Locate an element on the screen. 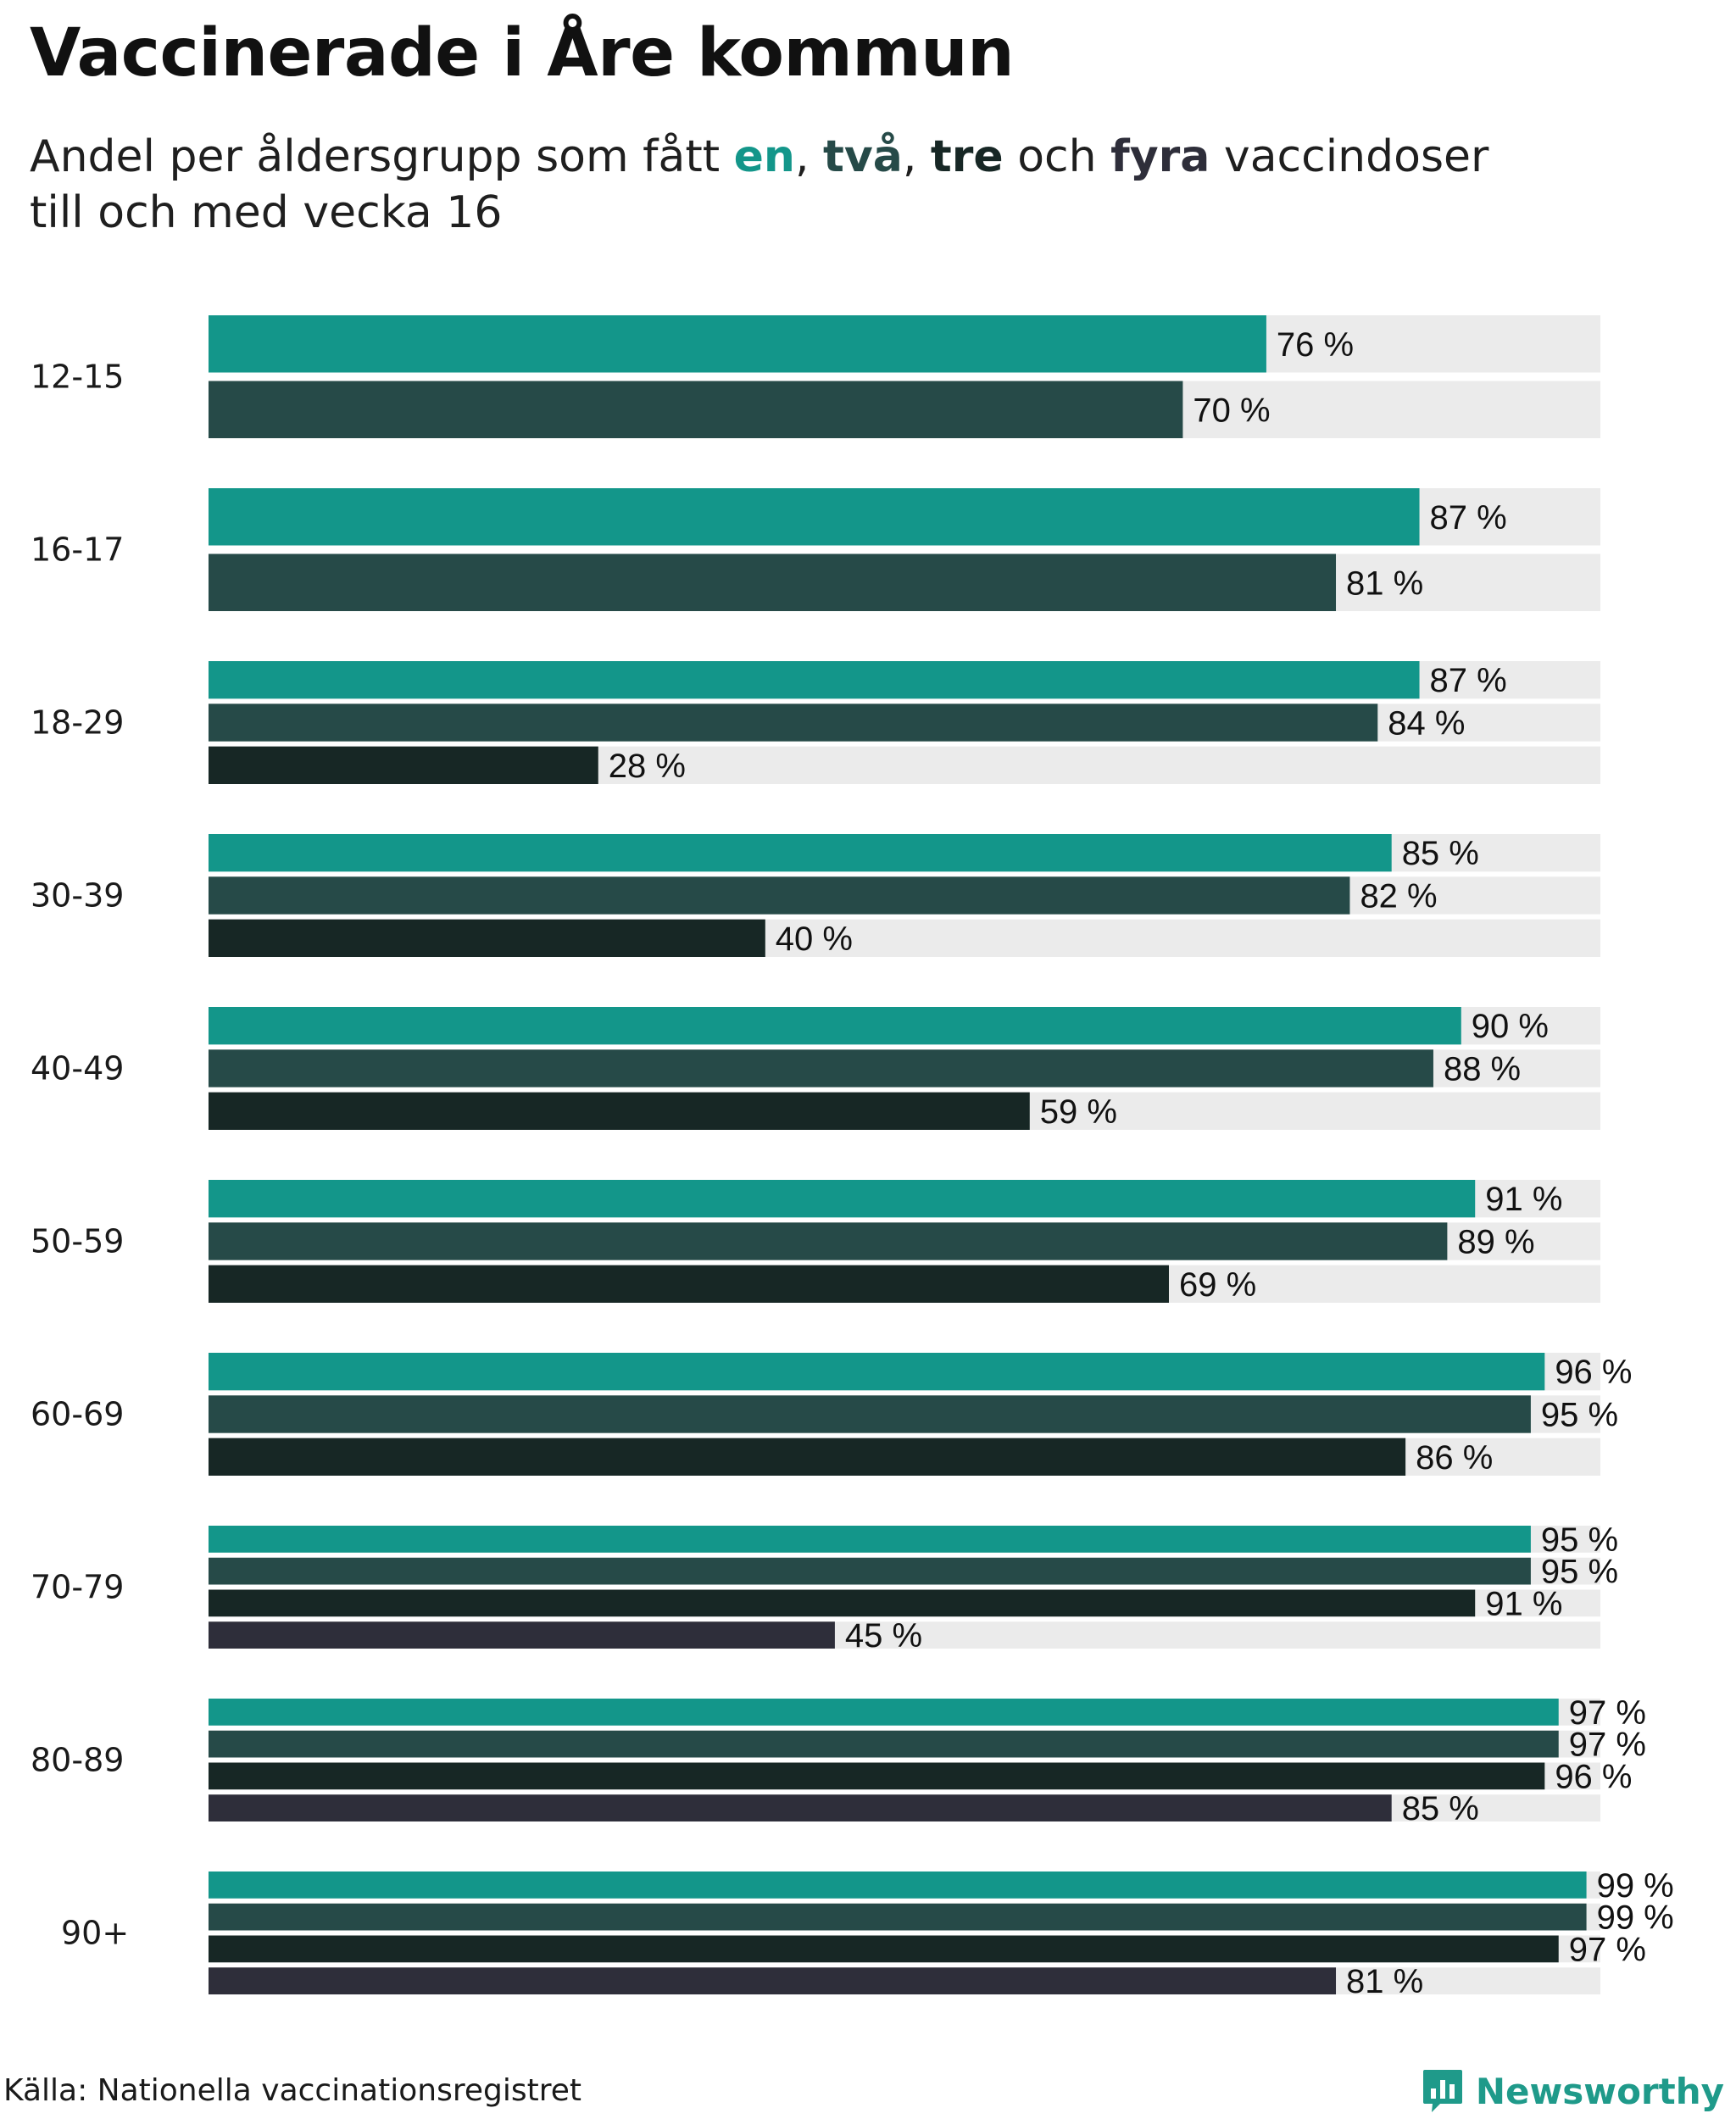 This screenshot has width=1736, height=2119. brand-name: Newsworthy is located at coordinates (1599, 2091).